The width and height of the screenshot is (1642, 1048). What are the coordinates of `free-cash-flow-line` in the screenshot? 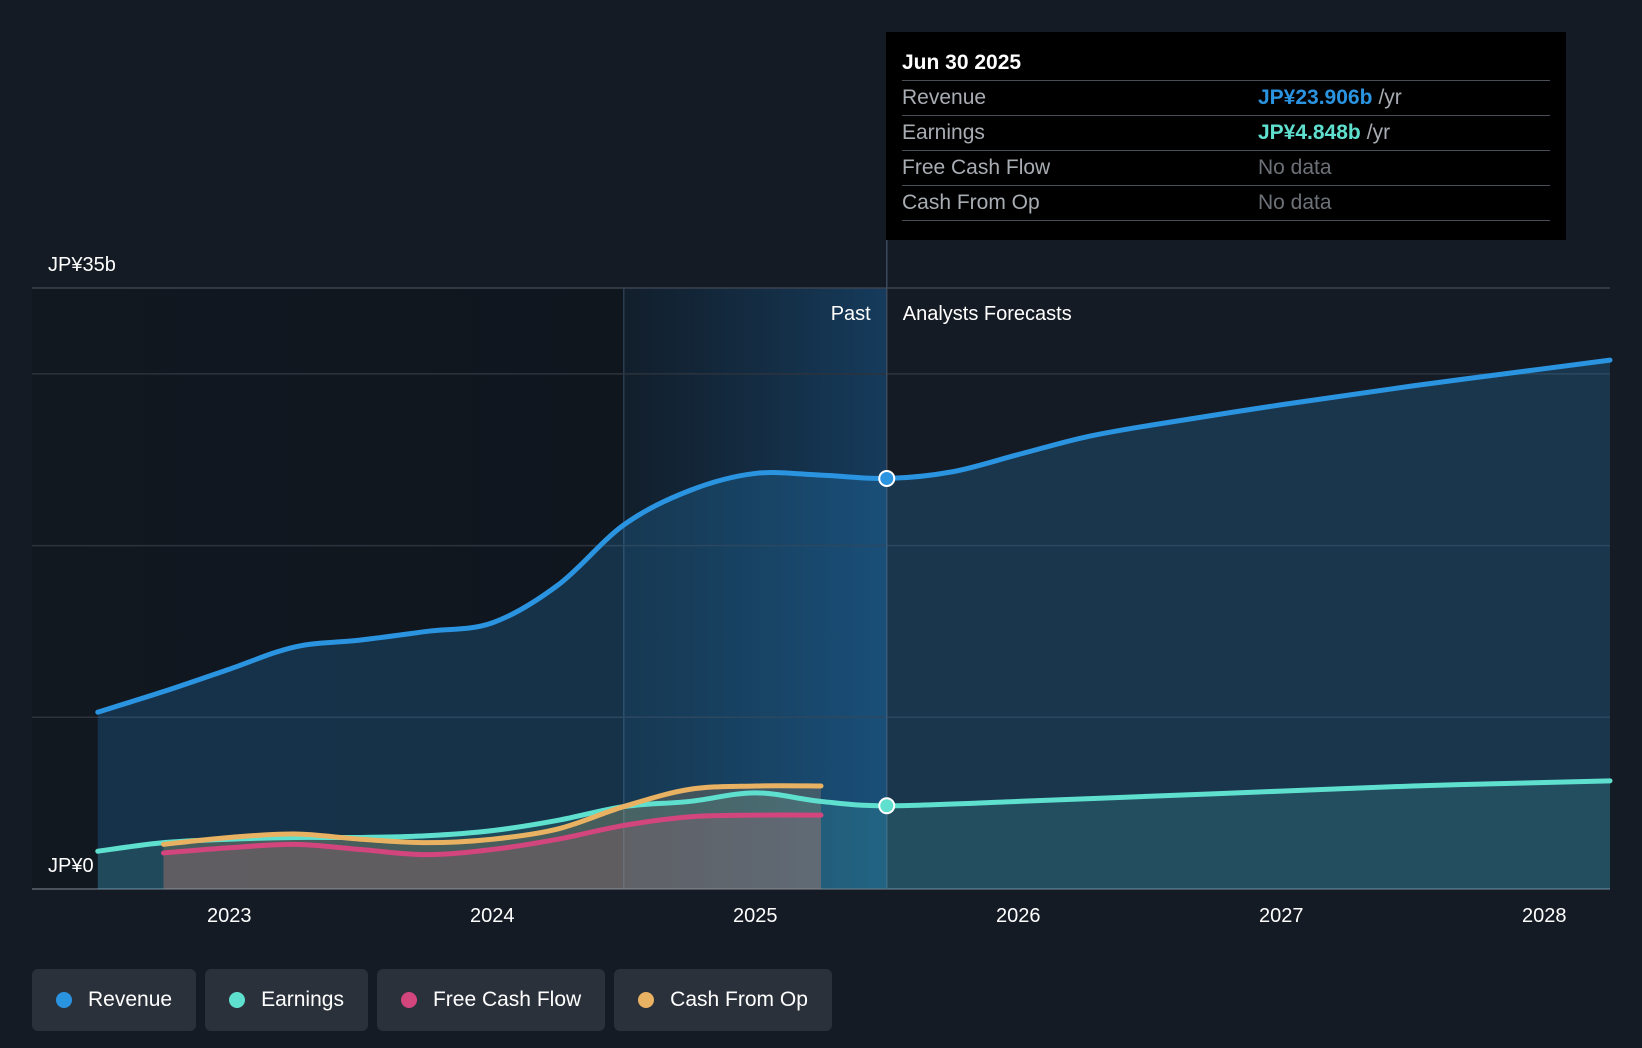 It's located at (492, 835).